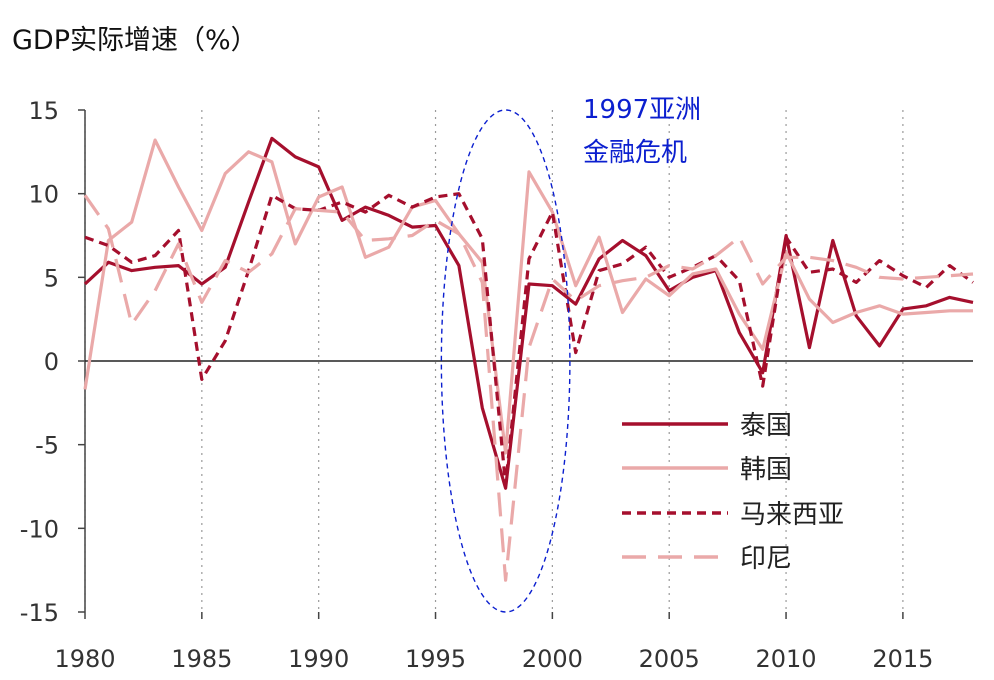 This screenshot has height=680, width=994. What do you see at coordinates (84, 659) in the screenshot?
I see `x-tick-label-1980: 1980` at bounding box center [84, 659].